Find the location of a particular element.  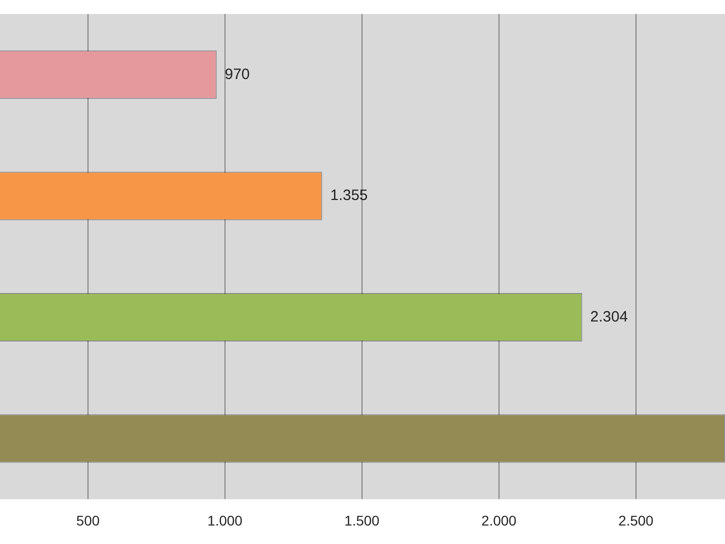

data-label: 1.355 is located at coordinates (349, 195).